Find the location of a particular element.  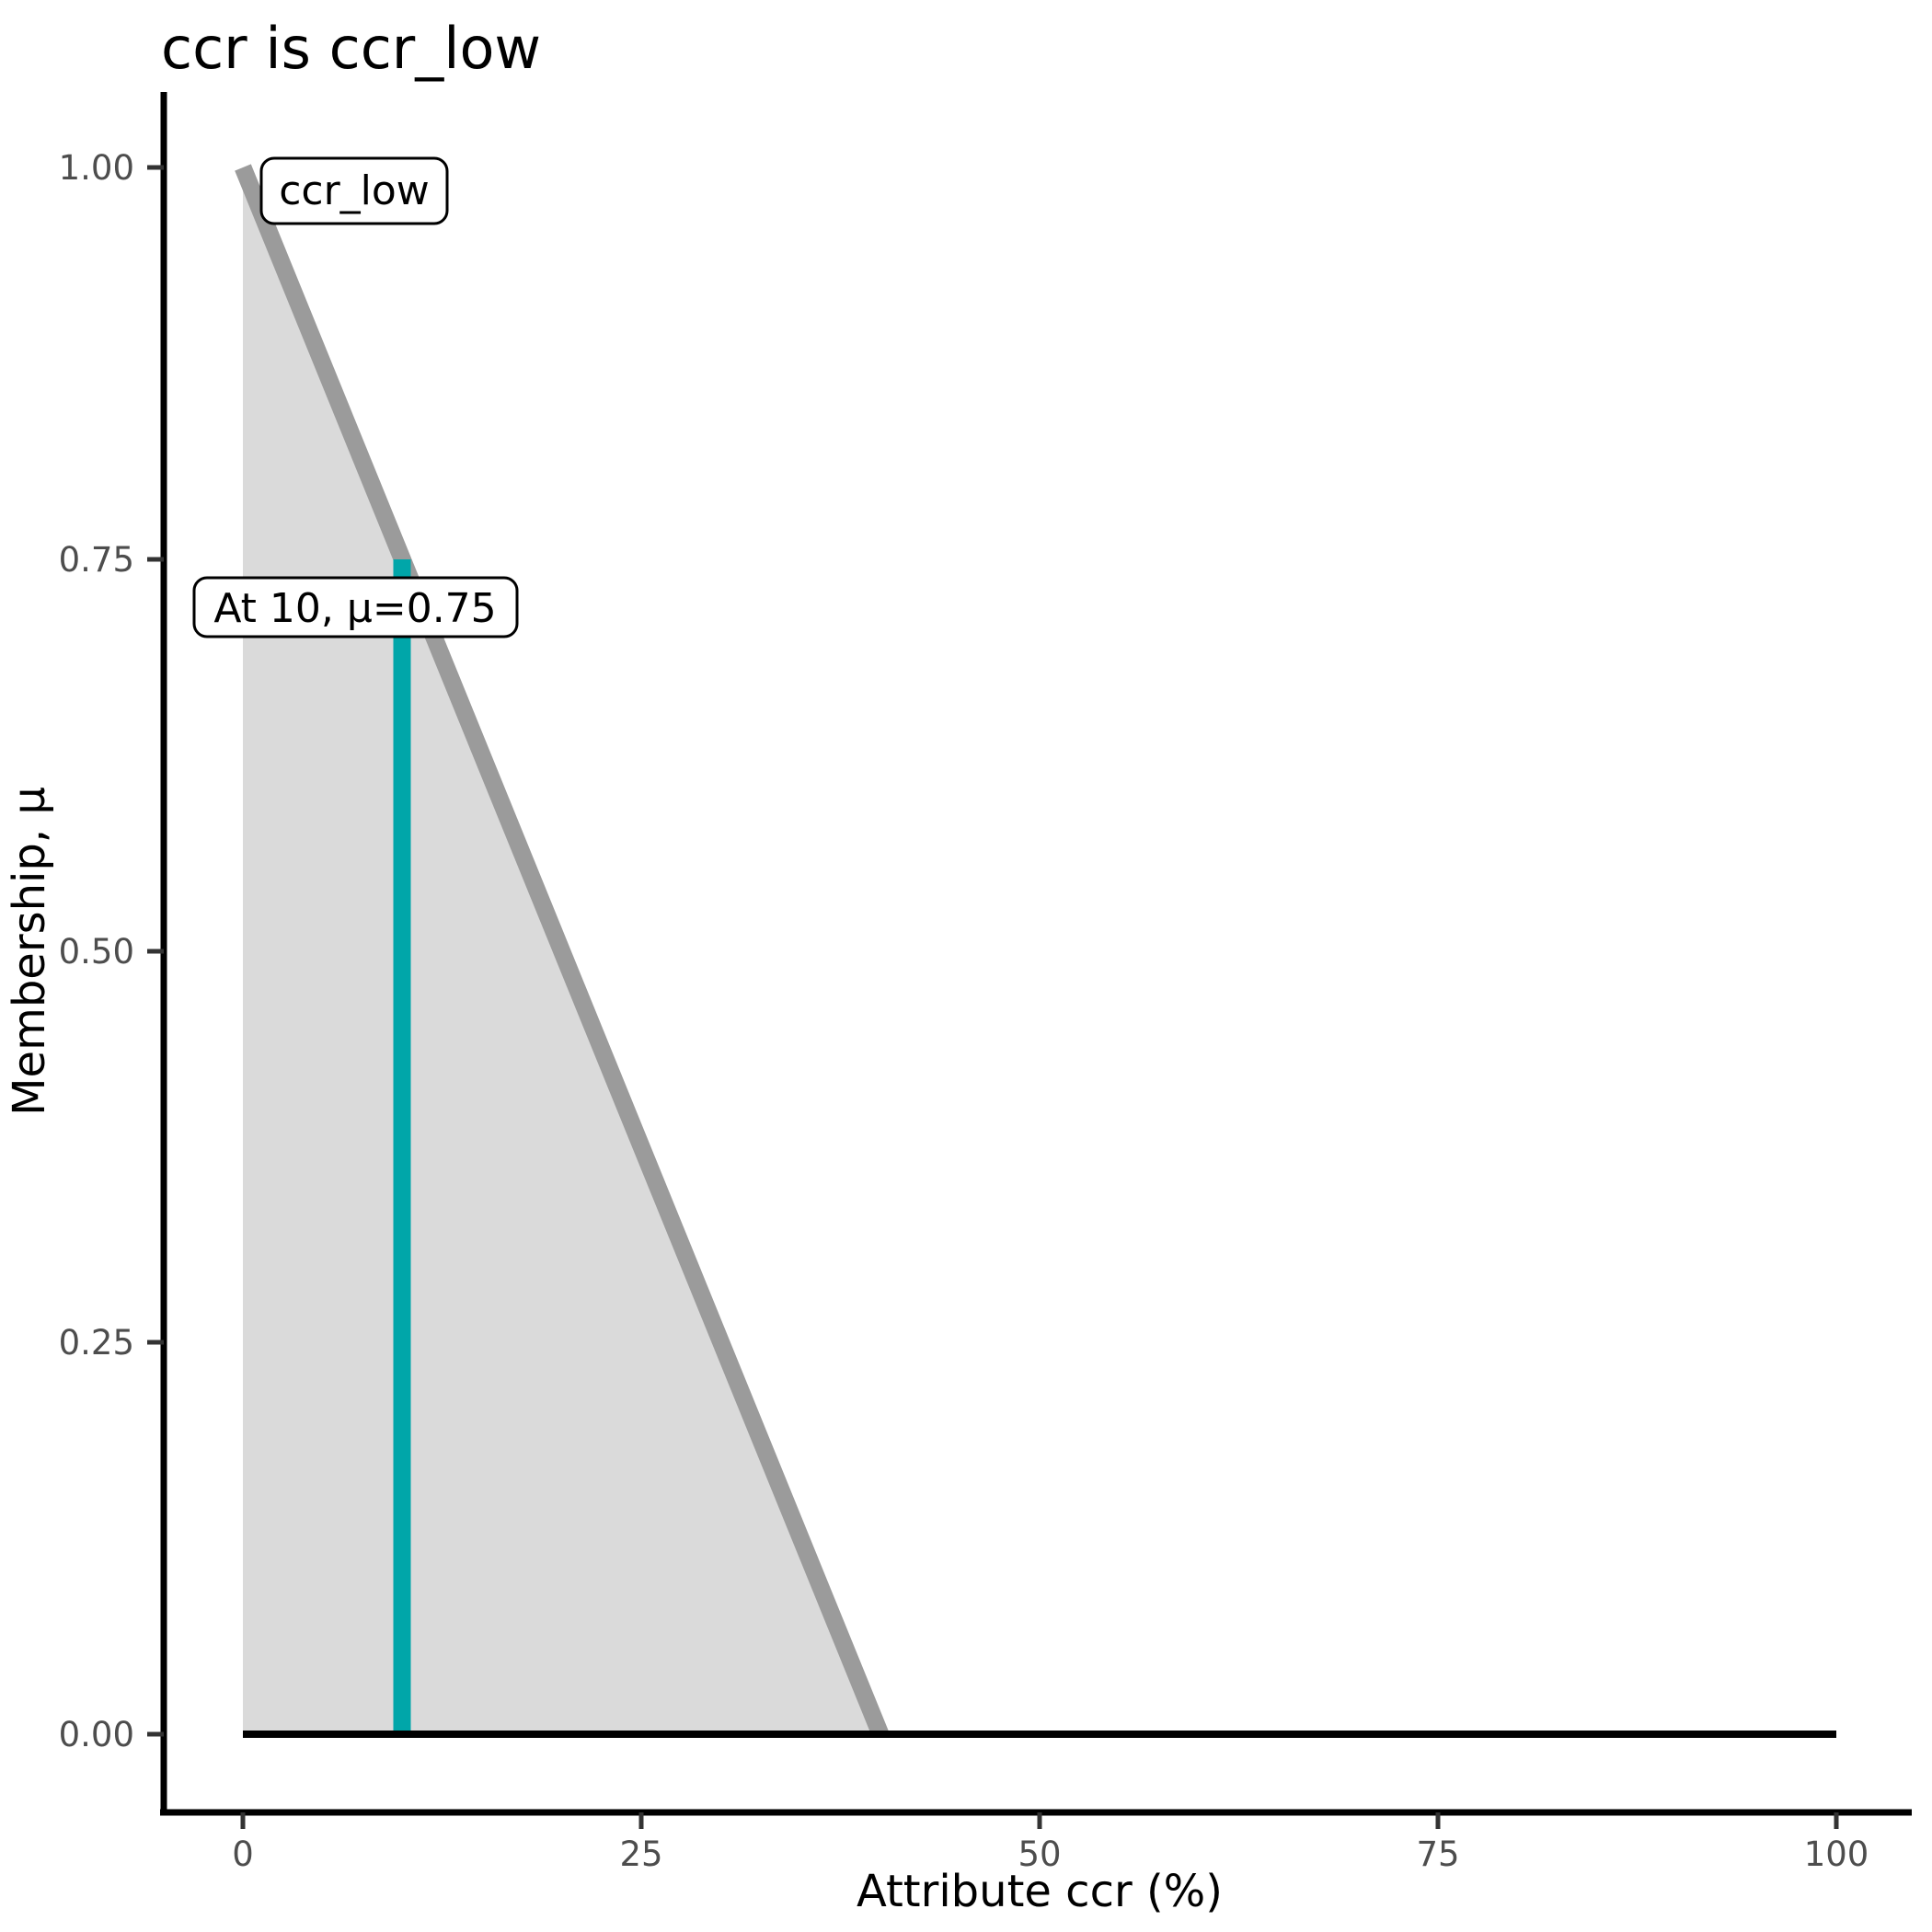

point-label-box is located at coordinates (355, 607).